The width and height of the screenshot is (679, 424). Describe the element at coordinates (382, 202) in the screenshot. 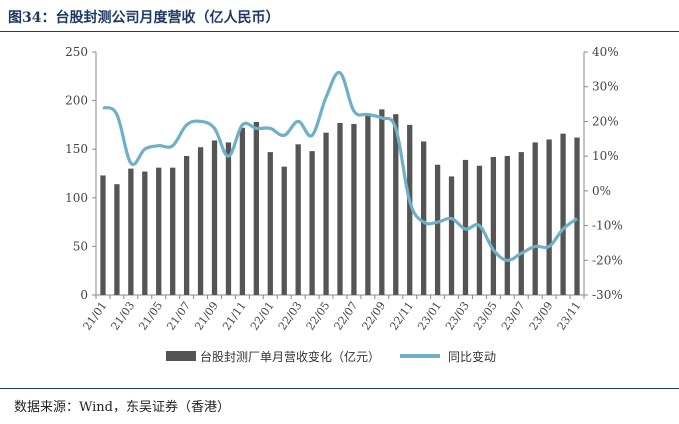

I see `bar-22/09` at that location.